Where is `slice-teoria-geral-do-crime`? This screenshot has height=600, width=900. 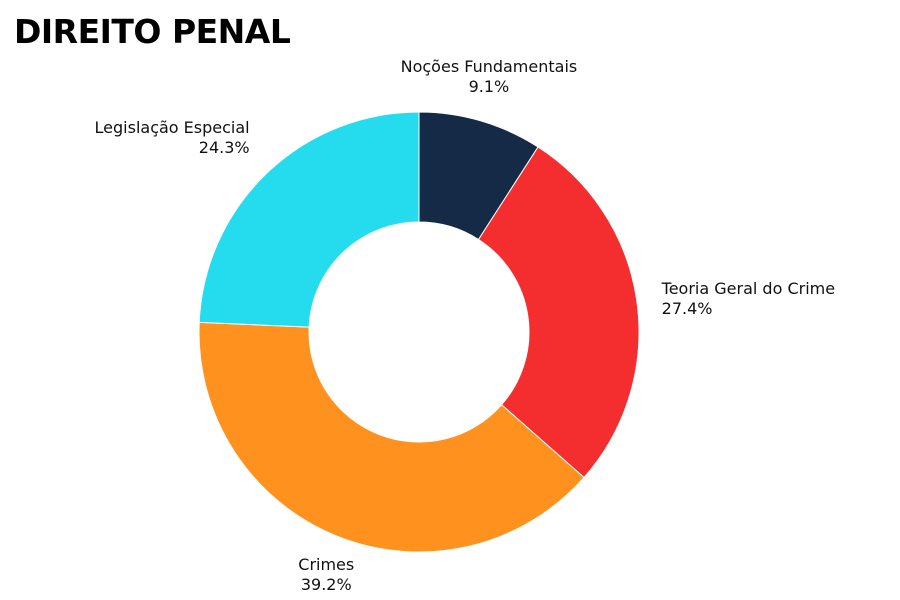 slice-teoria-geral-do-crime is located at coordinates (558, 312).